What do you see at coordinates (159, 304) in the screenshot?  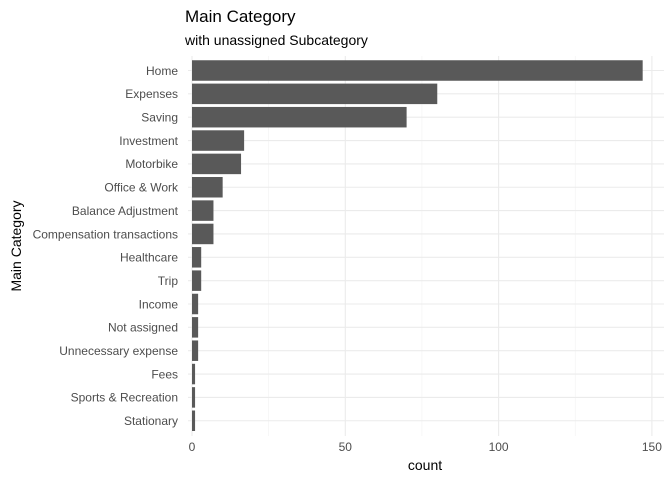 I see `y-tick-label: Income` at bounding box center [159, 304].